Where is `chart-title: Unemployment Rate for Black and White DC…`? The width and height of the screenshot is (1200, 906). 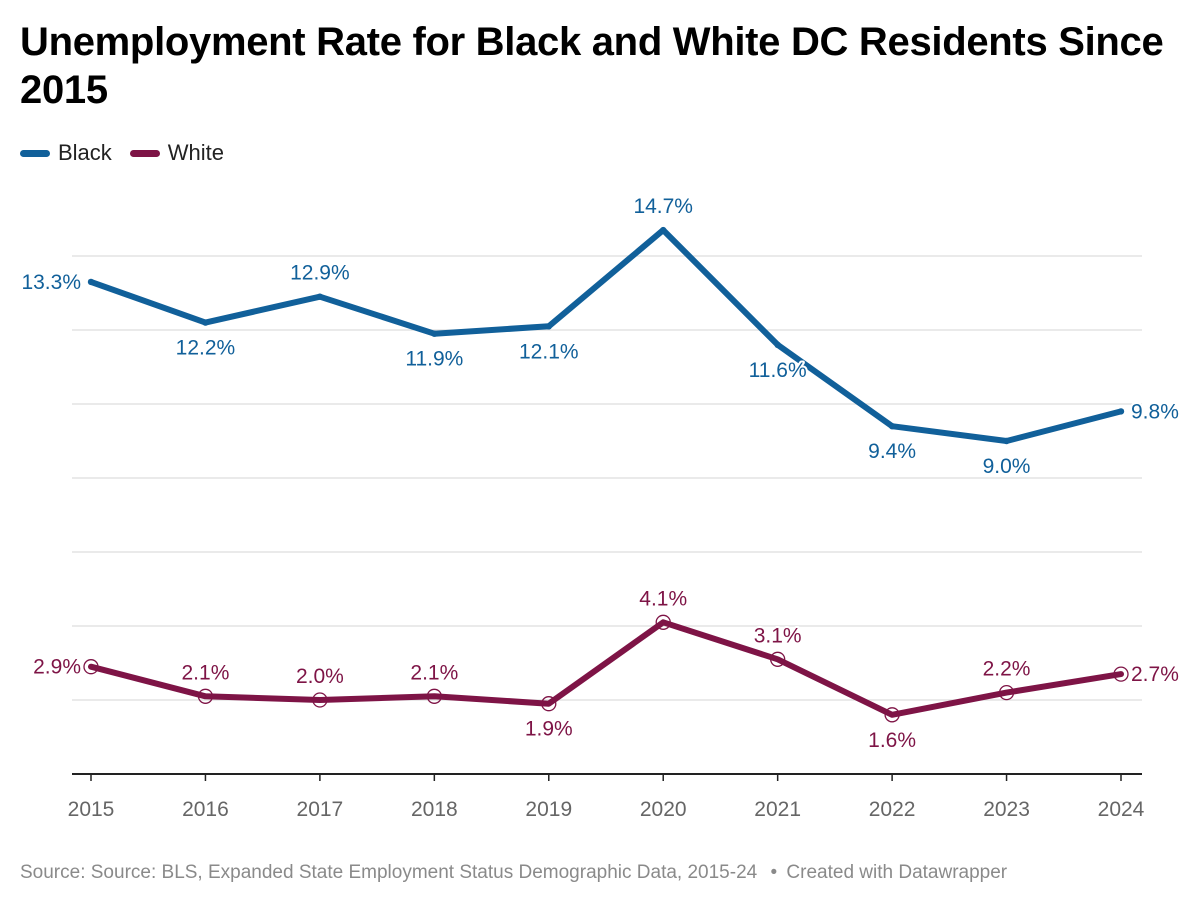
chart-title: Unemployment Rate for Black and White DC… is located at coordinates (592, 66).